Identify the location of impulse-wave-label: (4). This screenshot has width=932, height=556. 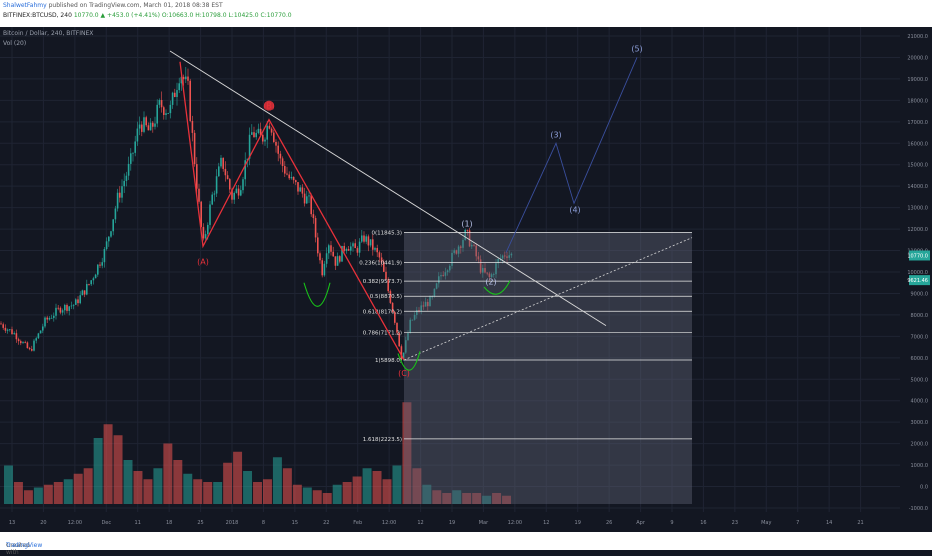
(574, 209).